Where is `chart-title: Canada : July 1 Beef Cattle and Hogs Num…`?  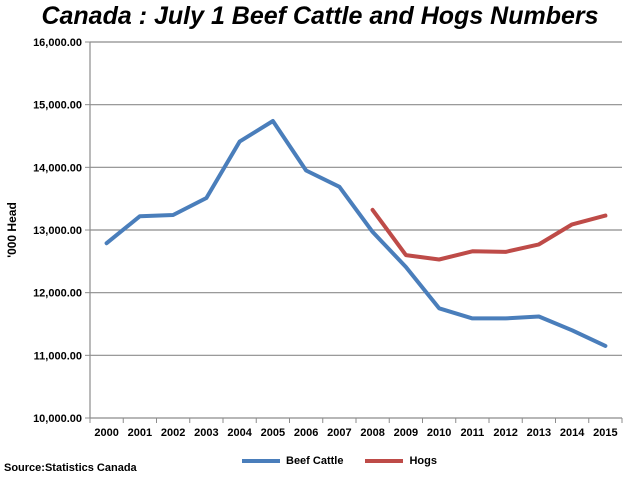 chart-title: Canada : July 1 Beef Cattle and Hogs Num… is located at coordinates (320, 16).